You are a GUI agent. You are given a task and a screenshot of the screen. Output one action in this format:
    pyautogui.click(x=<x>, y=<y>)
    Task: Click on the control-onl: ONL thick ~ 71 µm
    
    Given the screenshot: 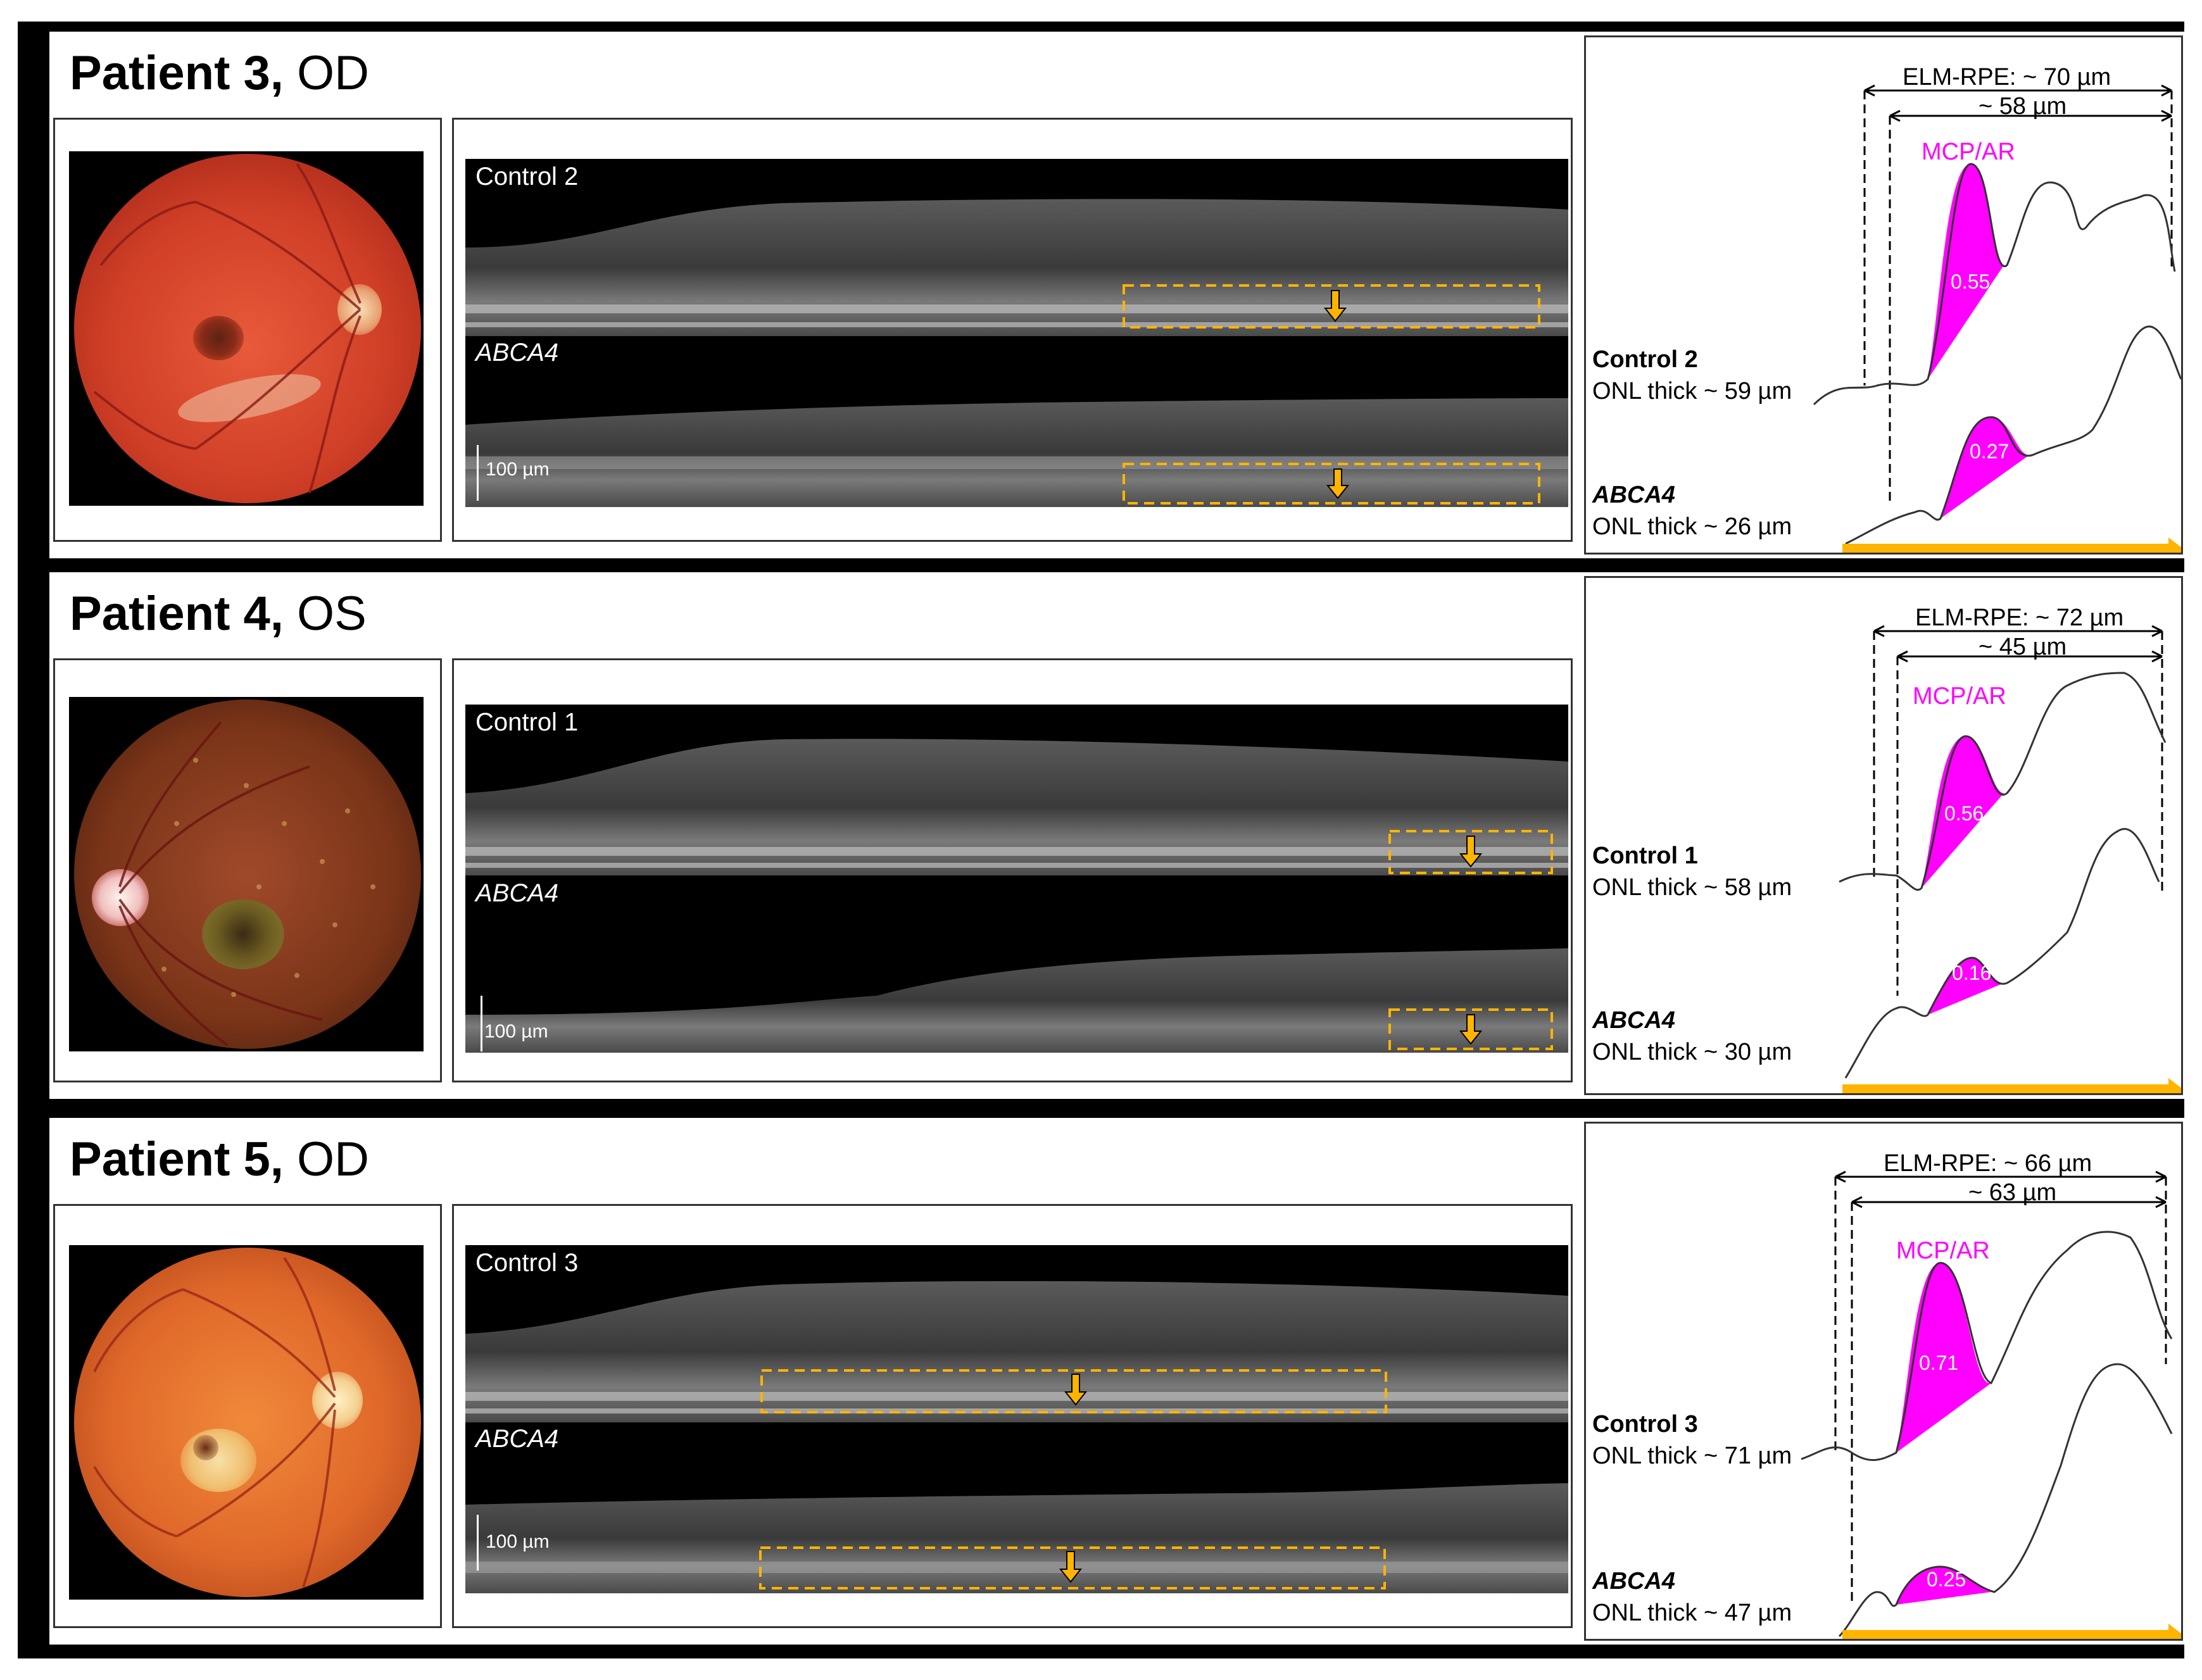 What is the action you would take?
    pyautogui.click(x=1692, y=1456)
    